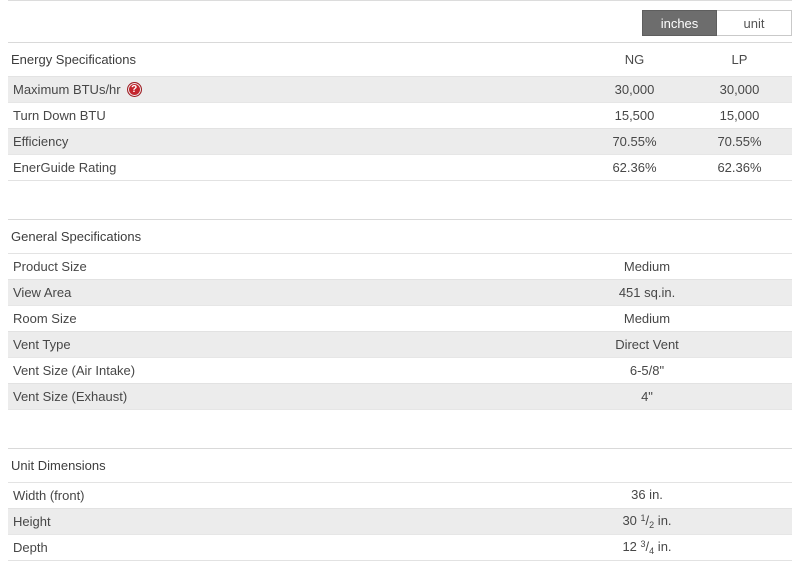 This screenshot has width=800, height=578. Describe the element at coordinates (638, 494) in the screenshot. I see `value-whole: 36` at that location.